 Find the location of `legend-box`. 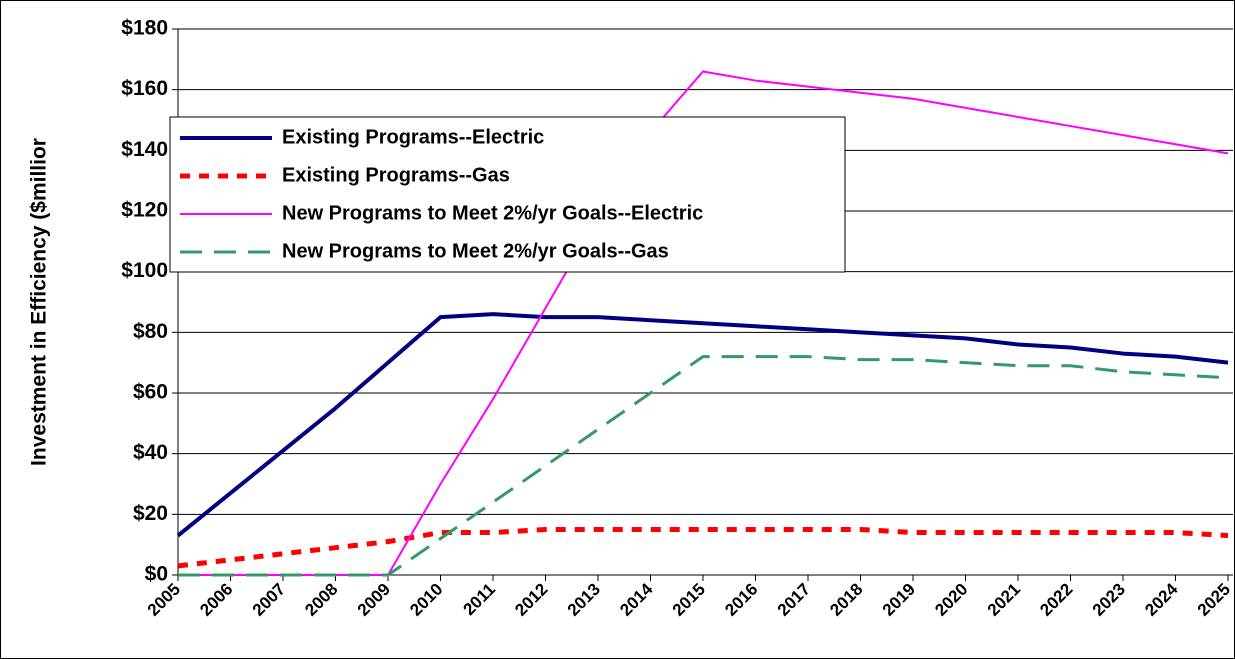

legend-box is located at coordinates (507, 194).